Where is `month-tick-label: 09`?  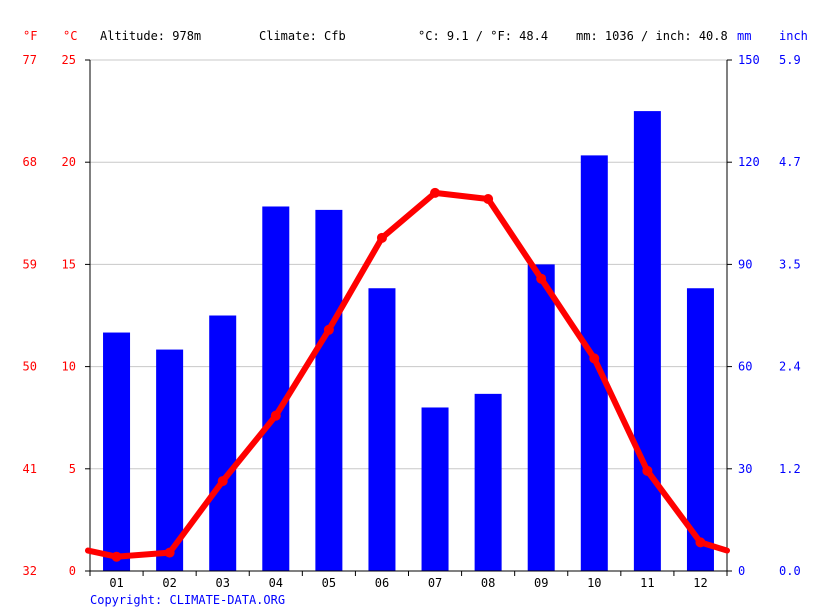 month-tick-label: 09 is located at coordinates (541, 583).